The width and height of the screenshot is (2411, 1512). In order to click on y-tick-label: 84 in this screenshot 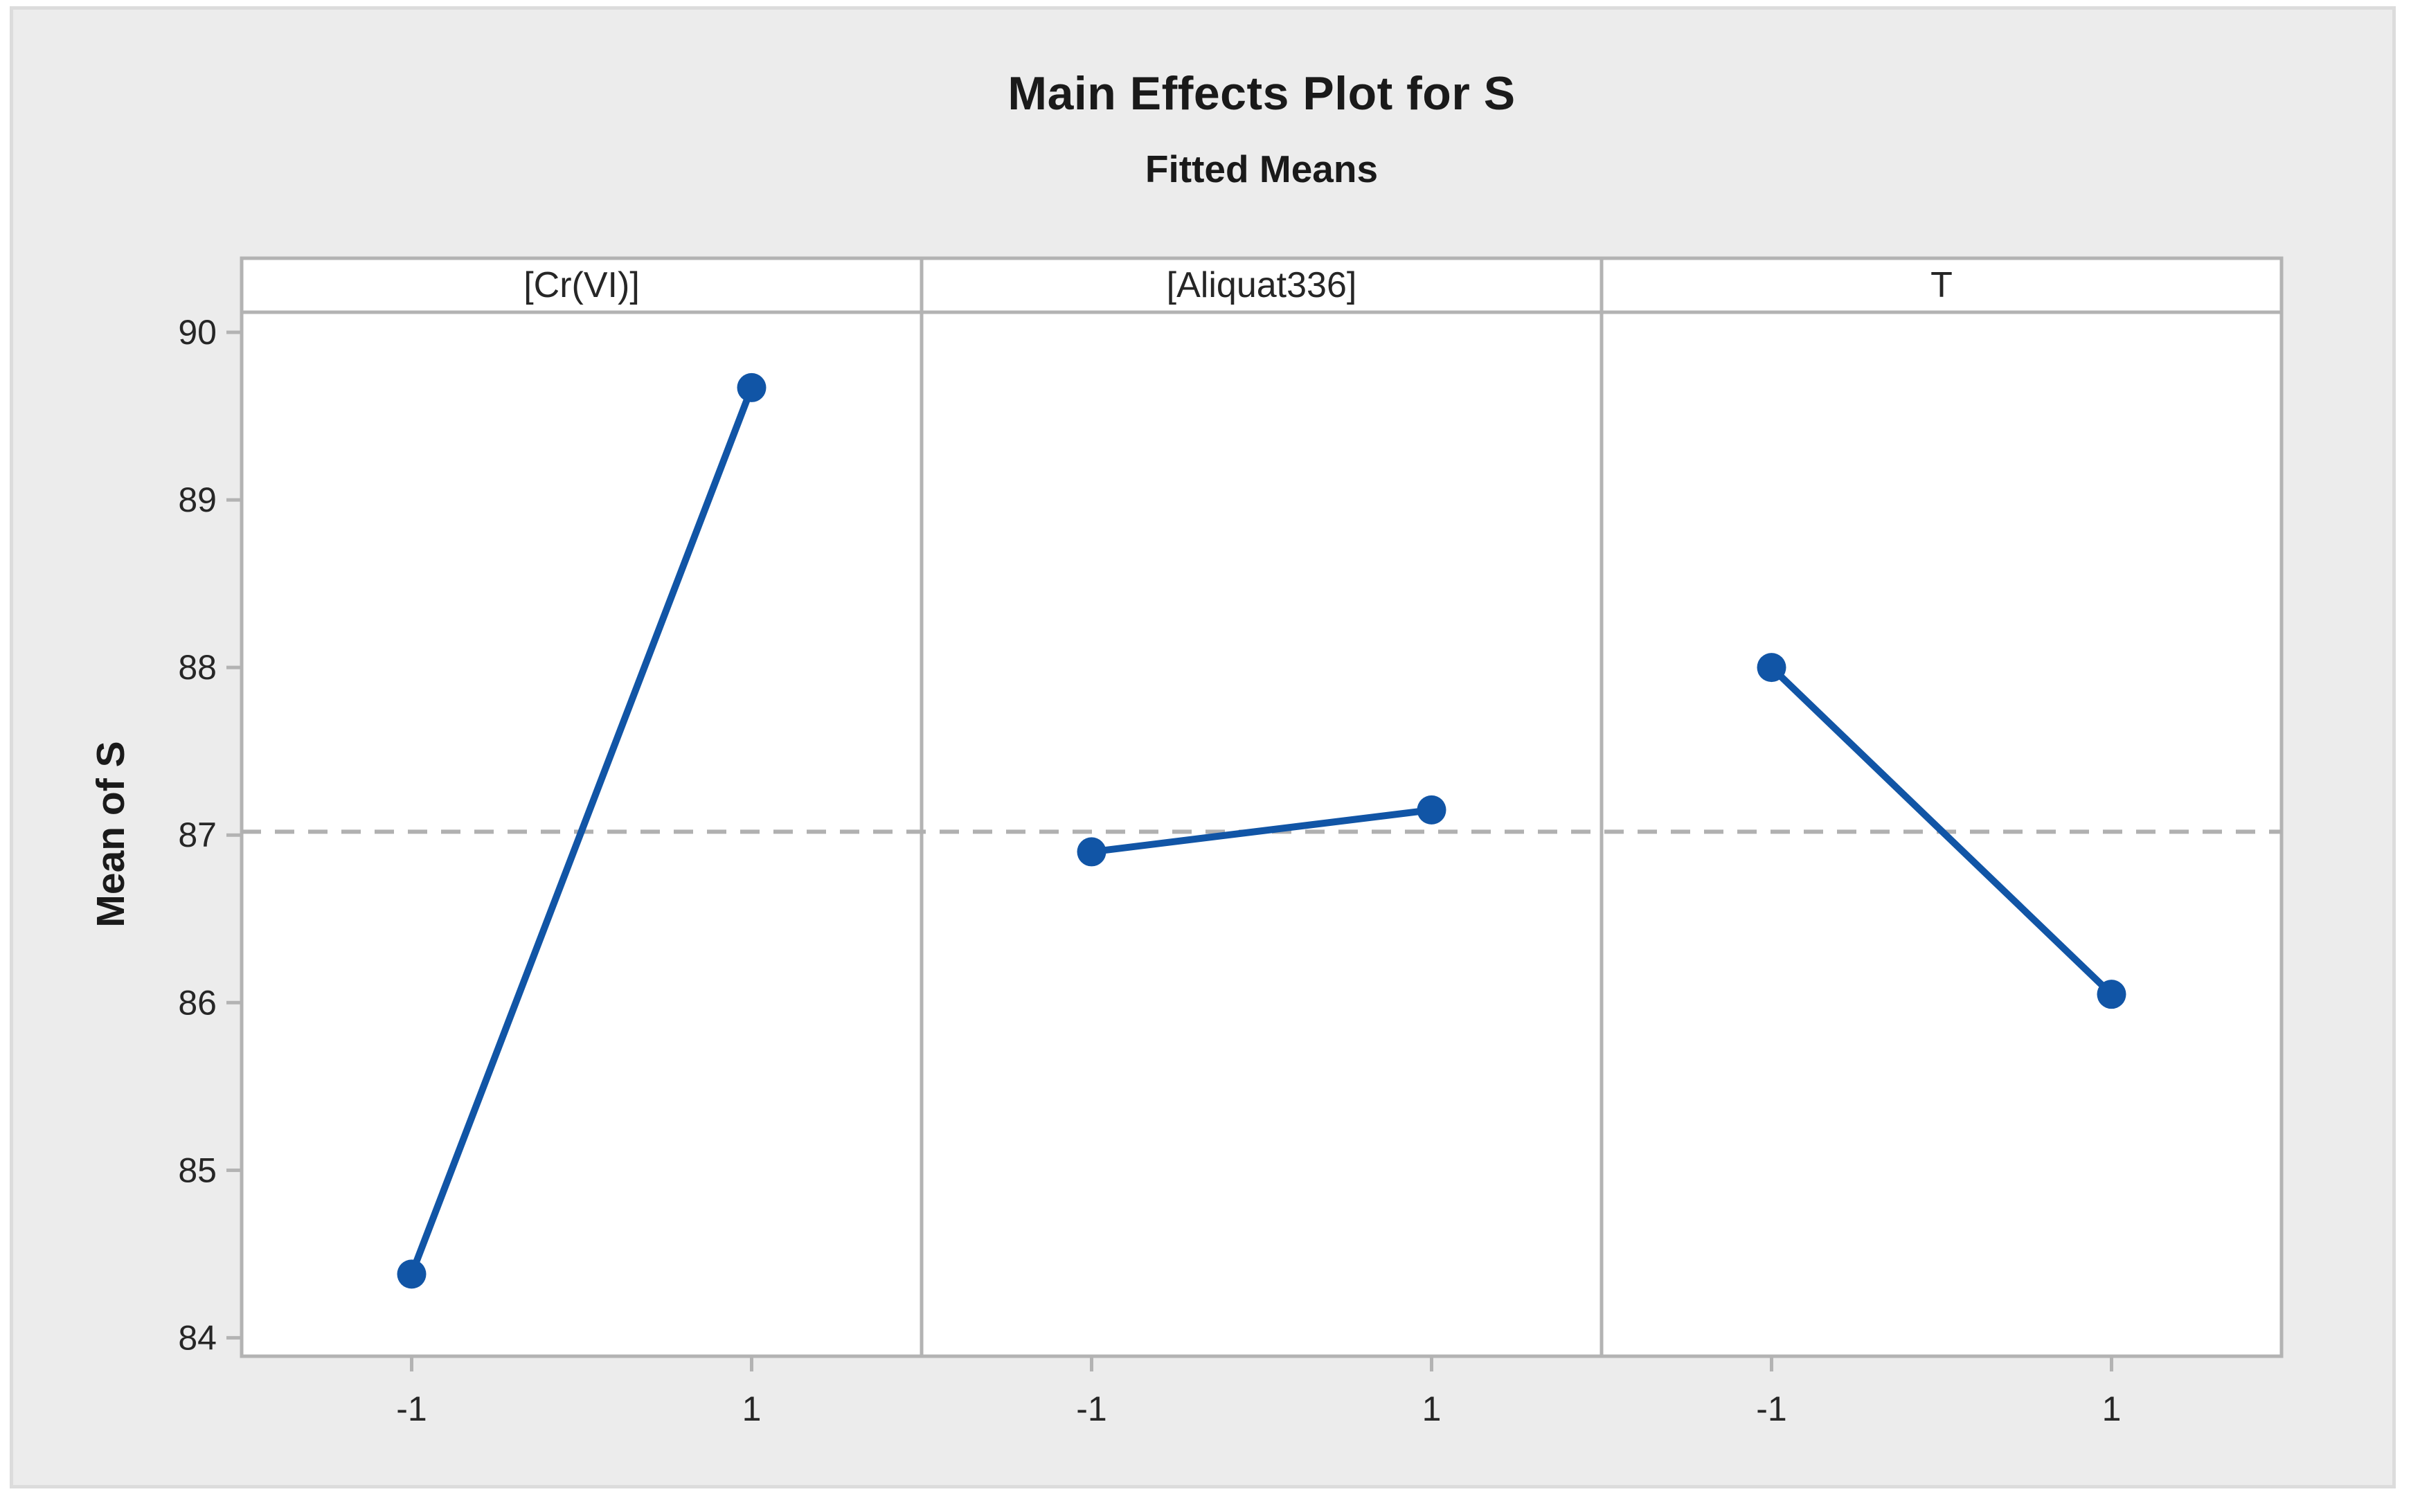, I will do `click(198, 1337)`.